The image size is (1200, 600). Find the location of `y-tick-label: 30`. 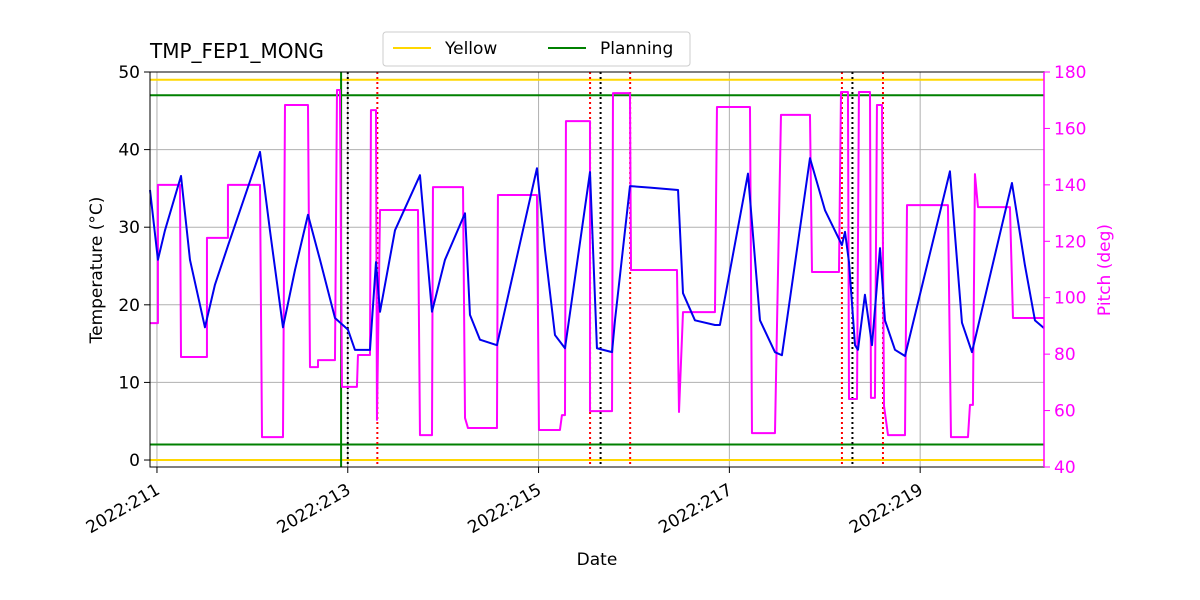

y-tick-label: 30 is located at coordinates (129, 228).